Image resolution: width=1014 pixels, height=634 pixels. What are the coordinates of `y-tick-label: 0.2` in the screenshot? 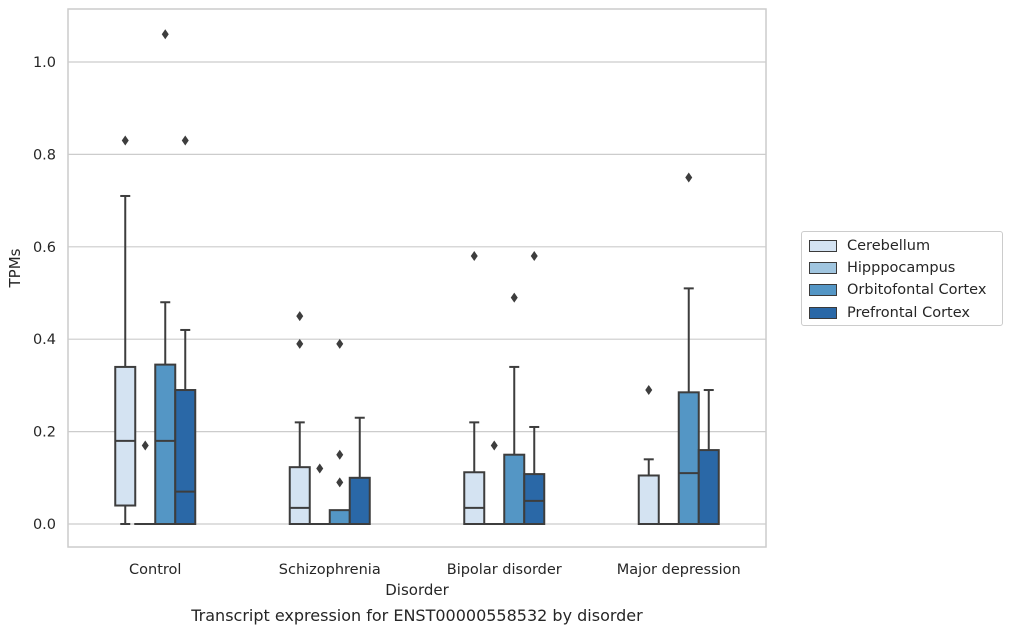 It's located at (44, 433).